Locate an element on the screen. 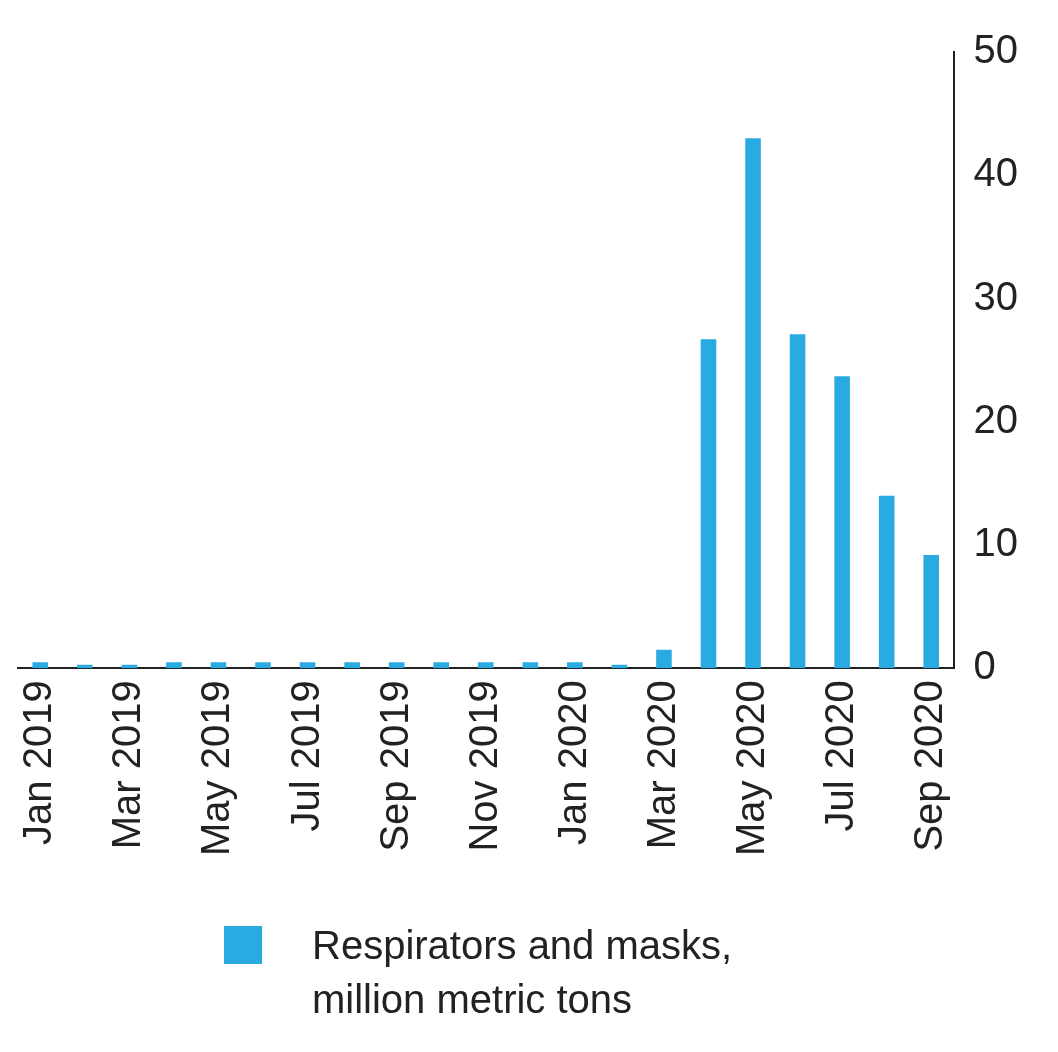 Image resolution: width=1058 pixels, height=1052 pixels. y-tick-label: 0 is located at coordinates (984, 665).